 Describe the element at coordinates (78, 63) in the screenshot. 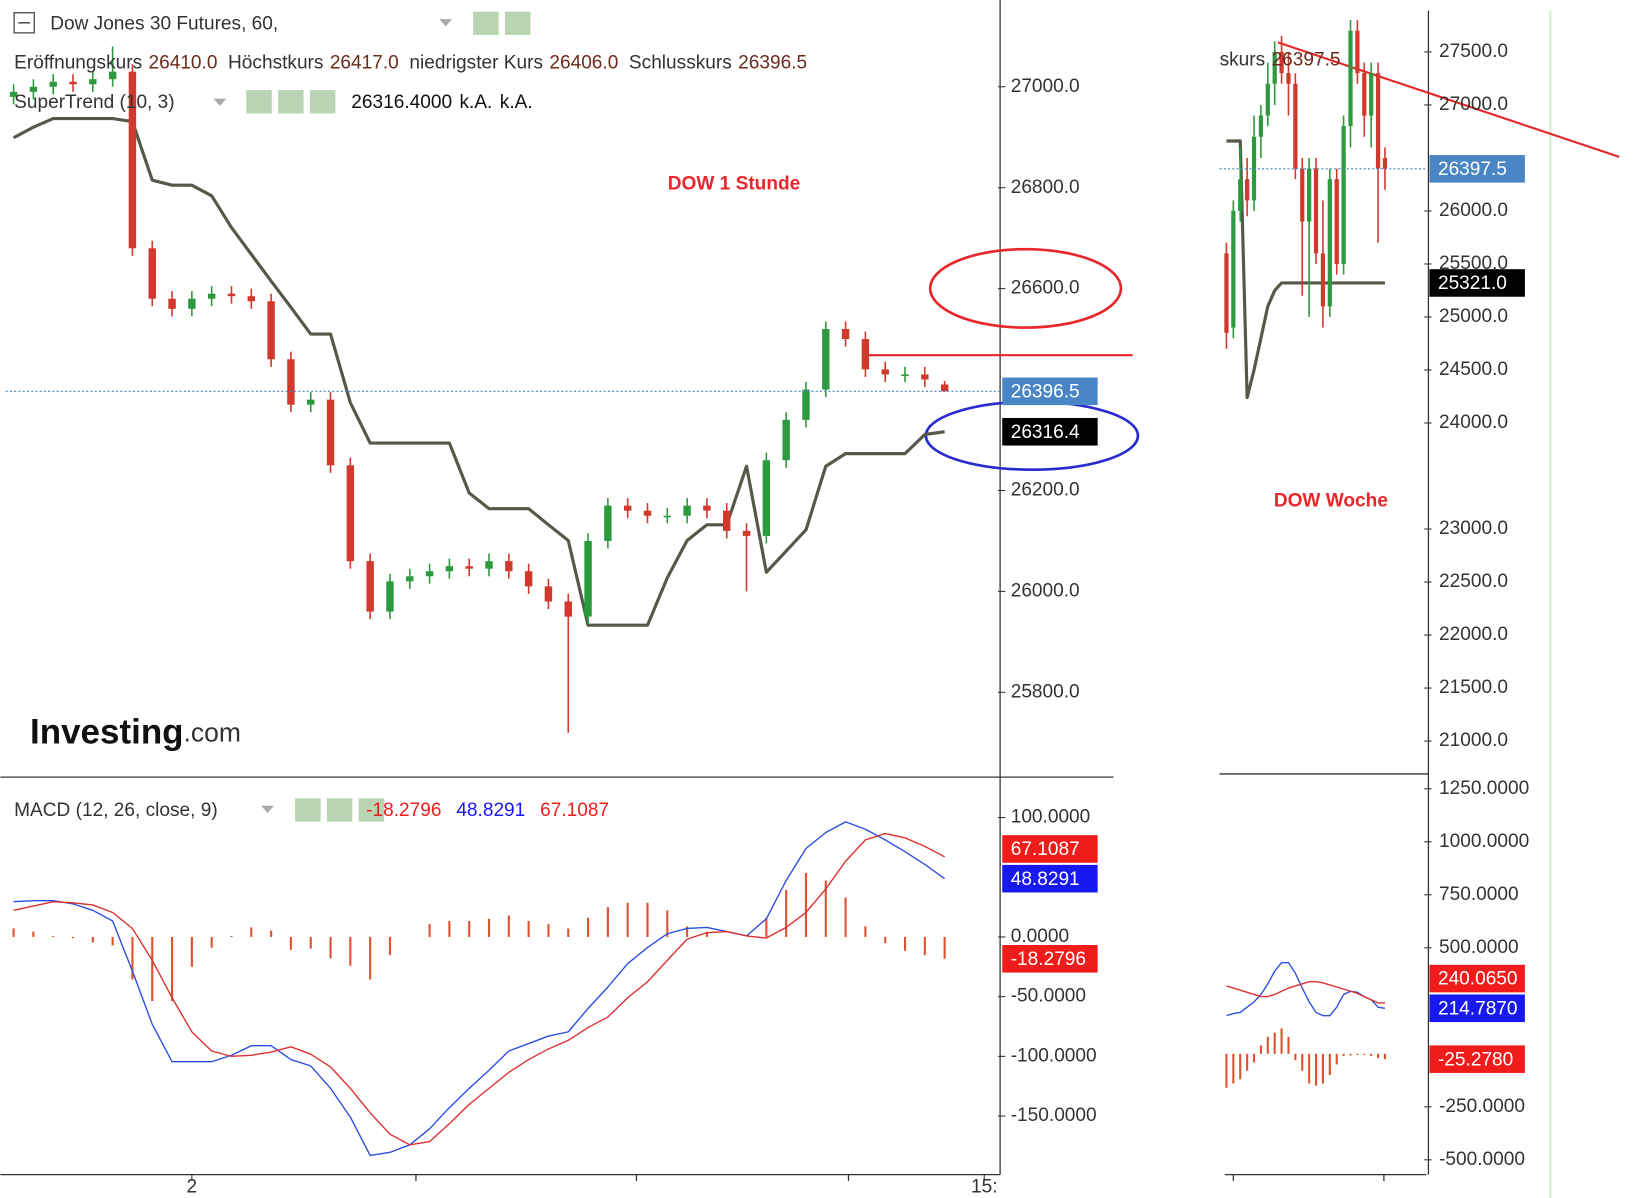

I see `ohlc-info-label: Eröffnungskurs` at that location.